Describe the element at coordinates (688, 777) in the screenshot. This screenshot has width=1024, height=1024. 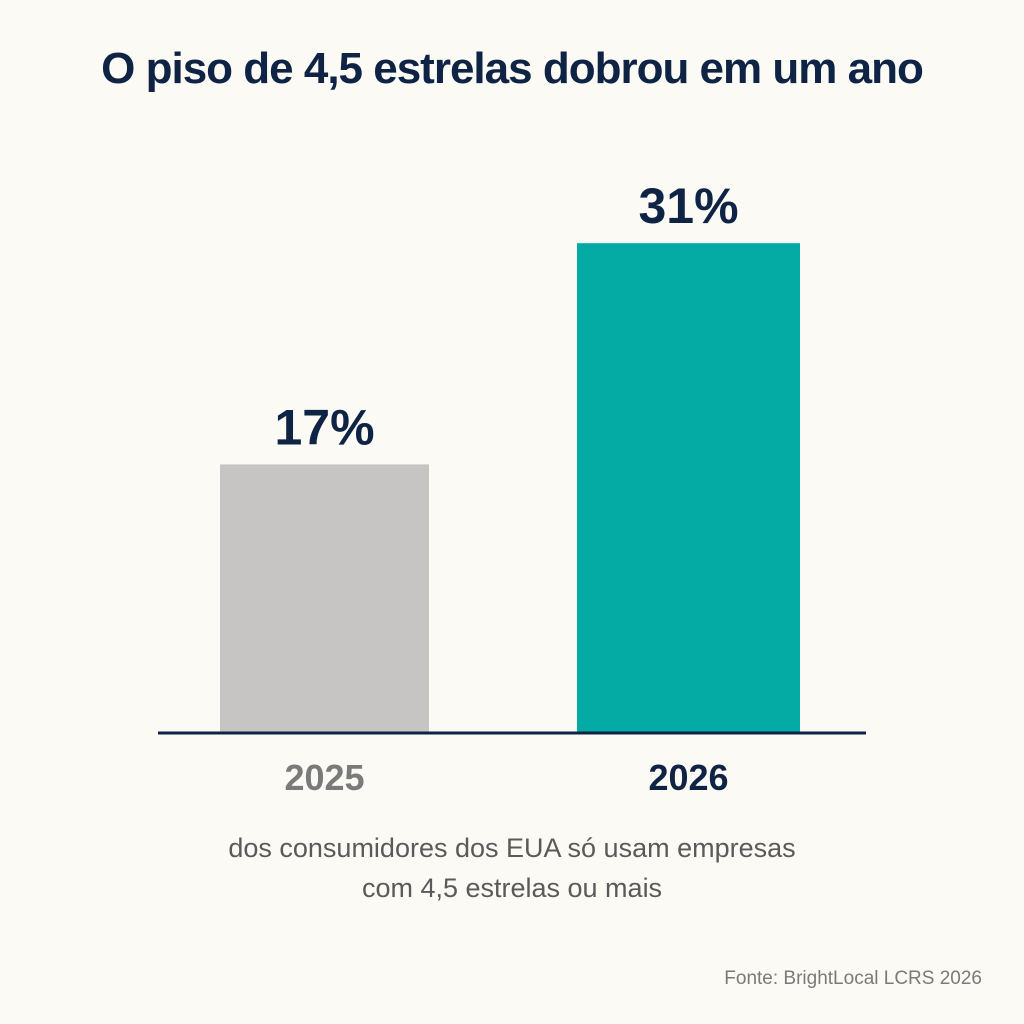
I see `tick-label-2026: 2026` at that location.